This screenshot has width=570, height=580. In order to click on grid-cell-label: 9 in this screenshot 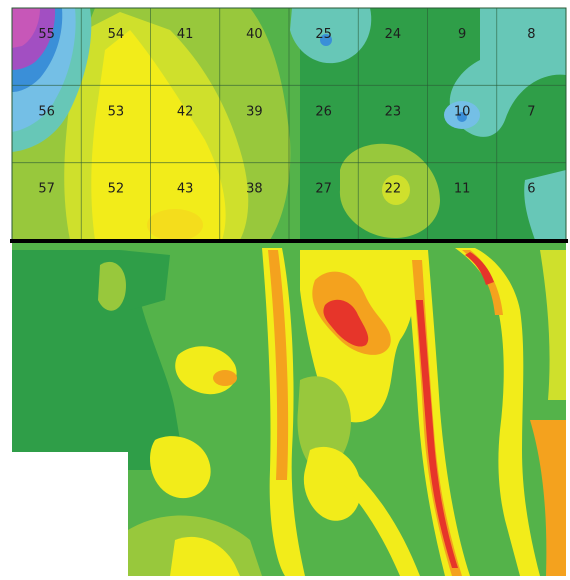, I will do `click(462, 34)`.